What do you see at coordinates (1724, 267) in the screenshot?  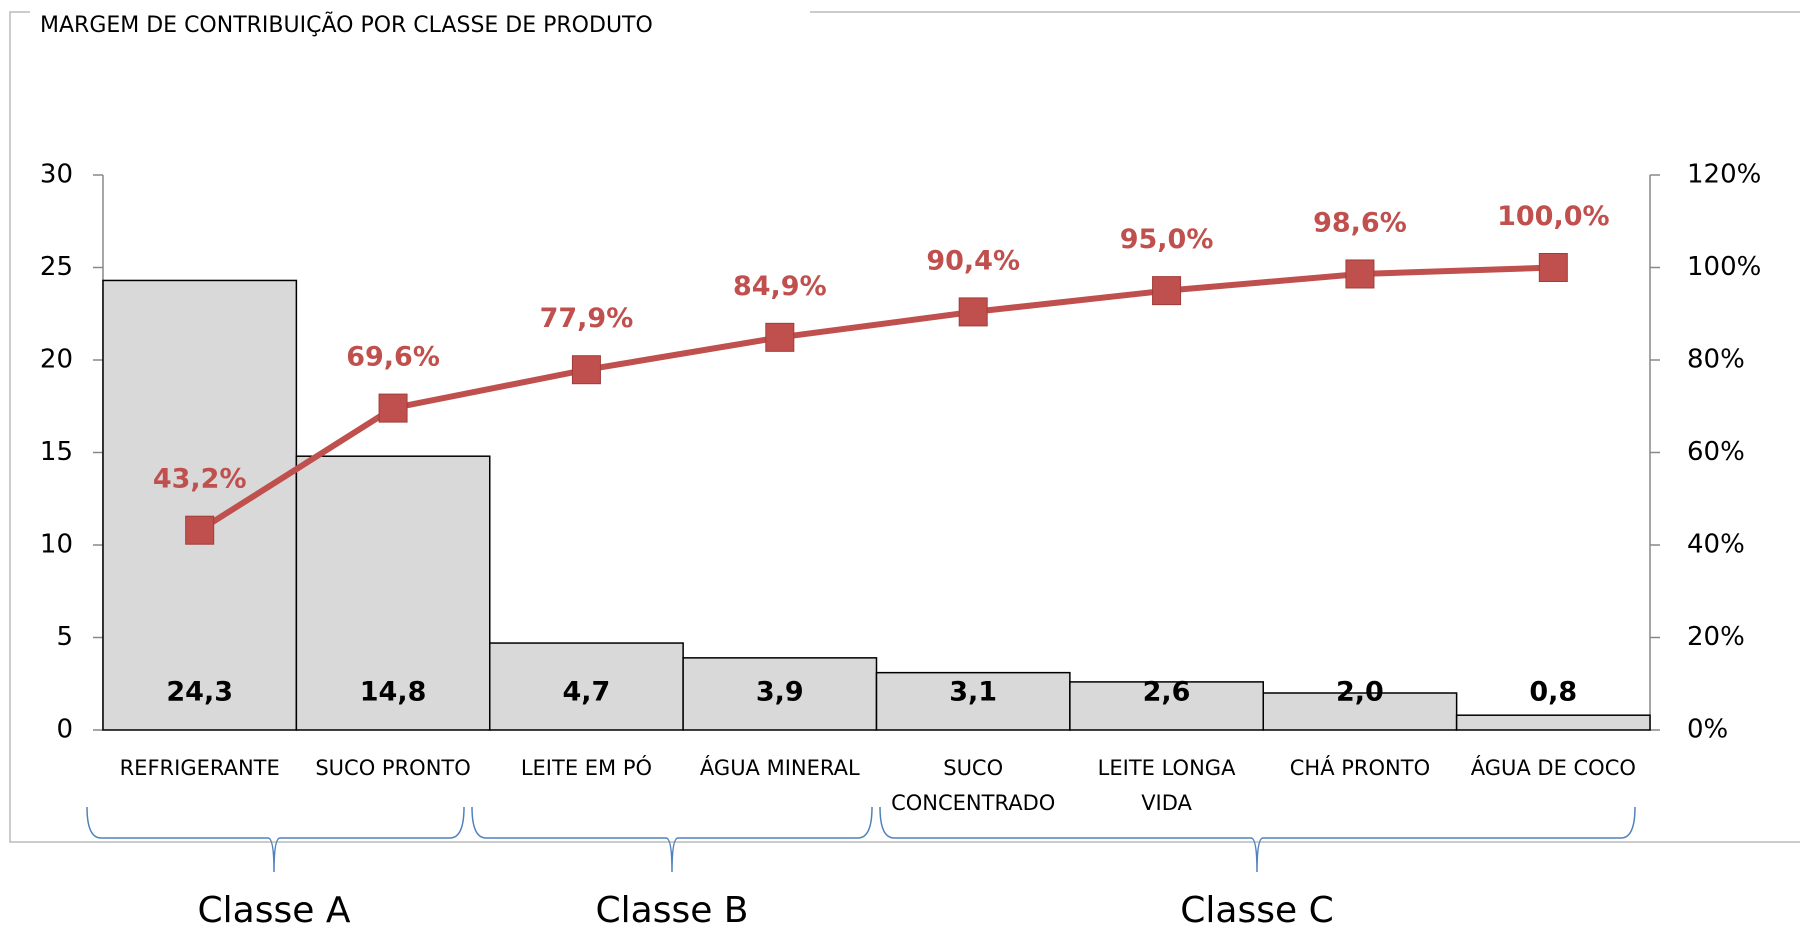 I see `y2-tick-label: 100%` at bounding box center [1724, 267].